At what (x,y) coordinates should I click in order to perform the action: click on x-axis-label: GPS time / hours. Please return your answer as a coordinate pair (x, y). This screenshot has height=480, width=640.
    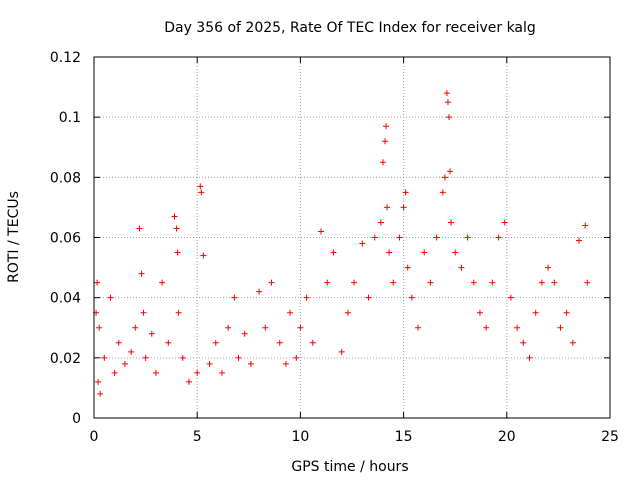
    Looking at the image, I should click on (349, 467).